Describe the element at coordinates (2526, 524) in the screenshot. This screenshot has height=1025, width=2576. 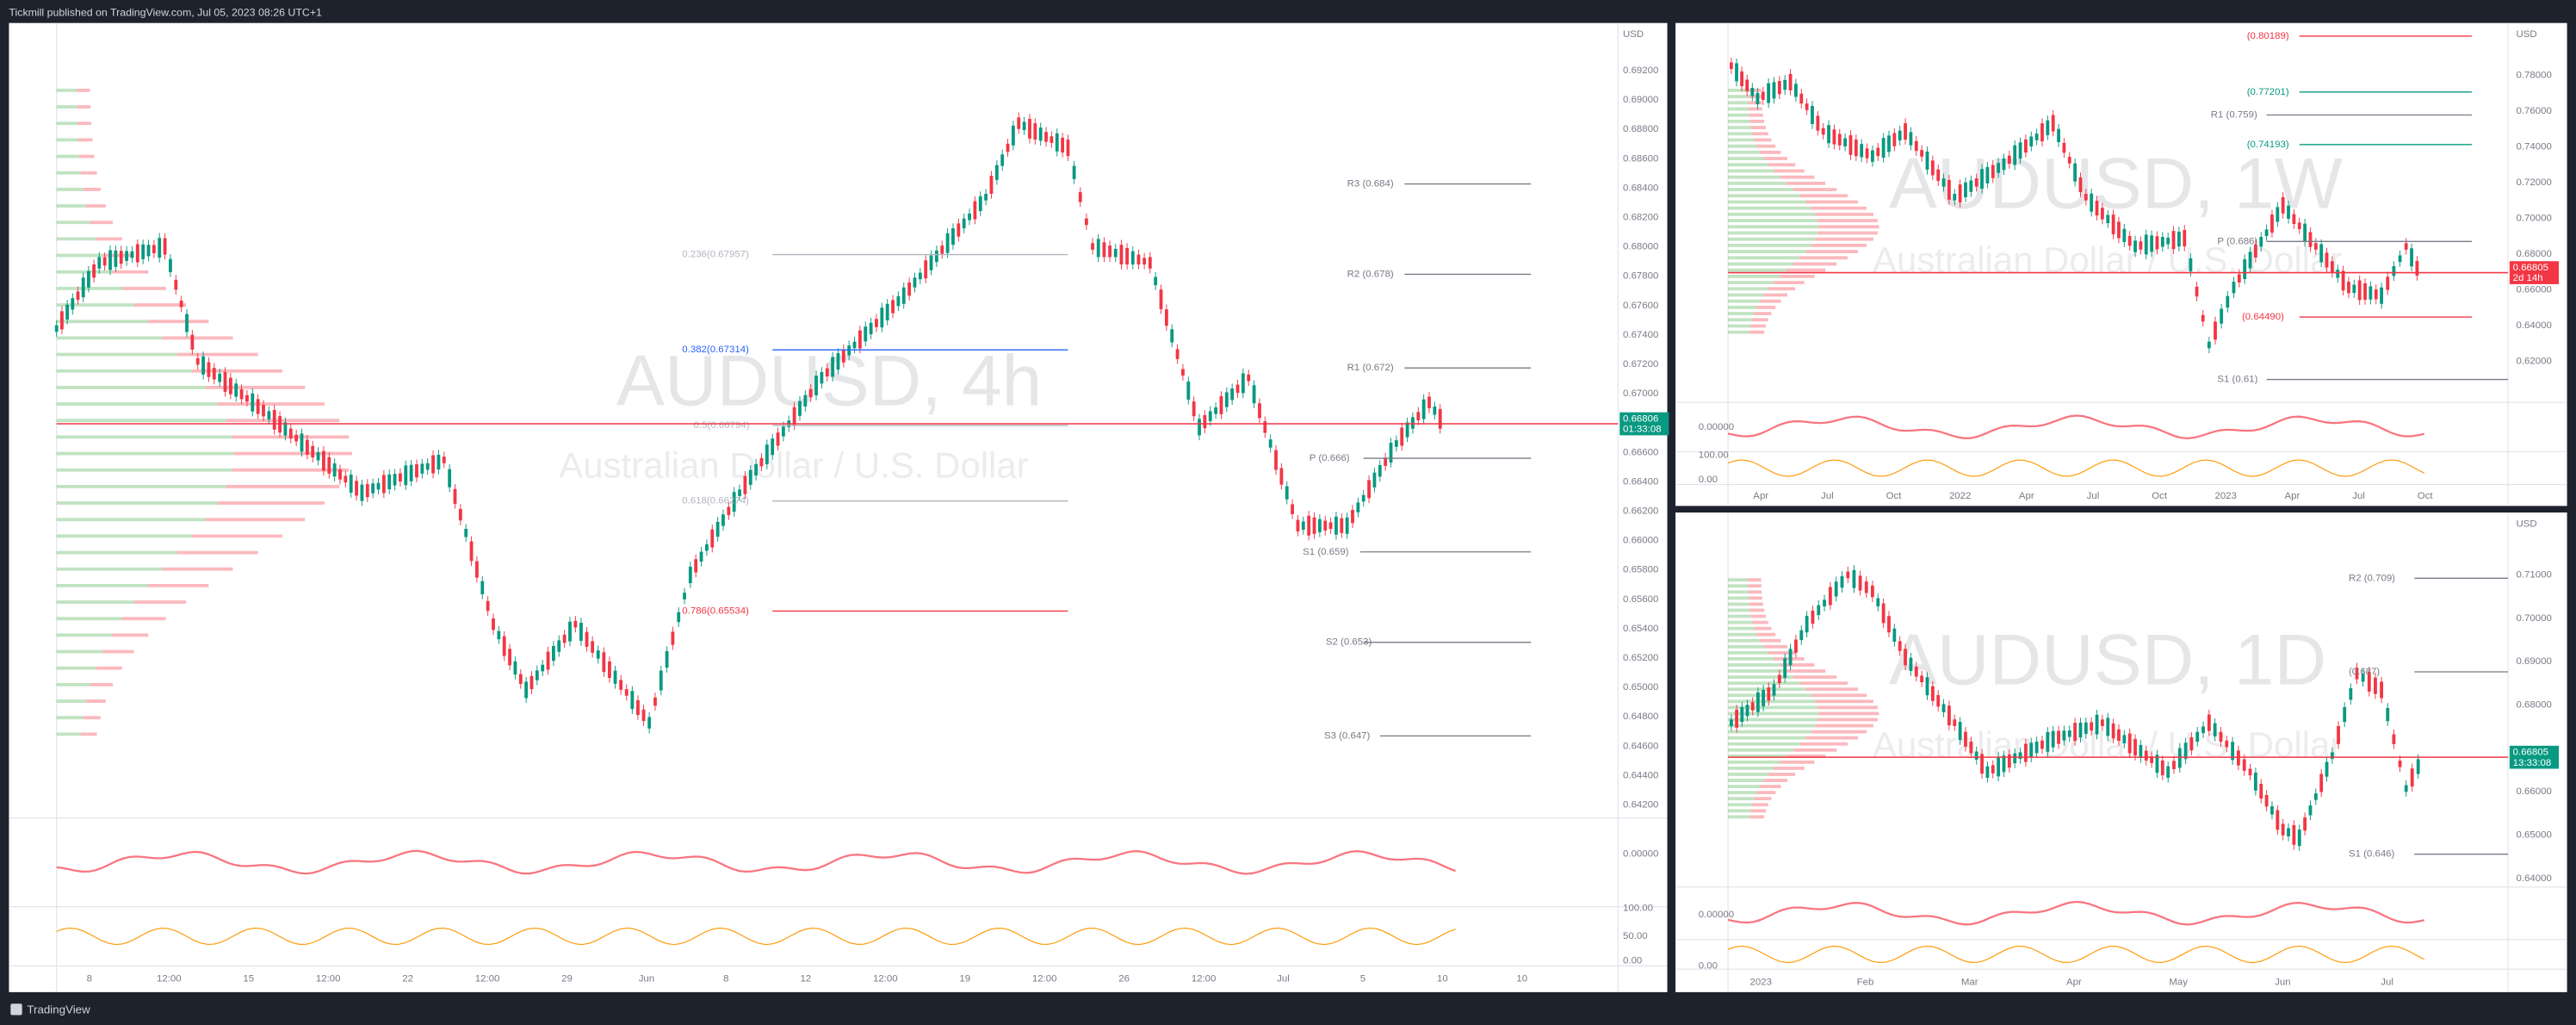
I see `currency: USD` at that location.